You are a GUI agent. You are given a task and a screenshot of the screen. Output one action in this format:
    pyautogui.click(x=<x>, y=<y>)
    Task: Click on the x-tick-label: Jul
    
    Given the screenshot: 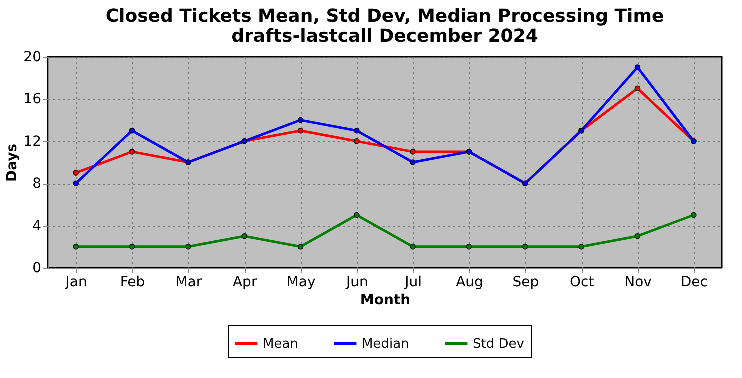 What is the action you would take?
    pyautogui.click(x=413, y=282)
    